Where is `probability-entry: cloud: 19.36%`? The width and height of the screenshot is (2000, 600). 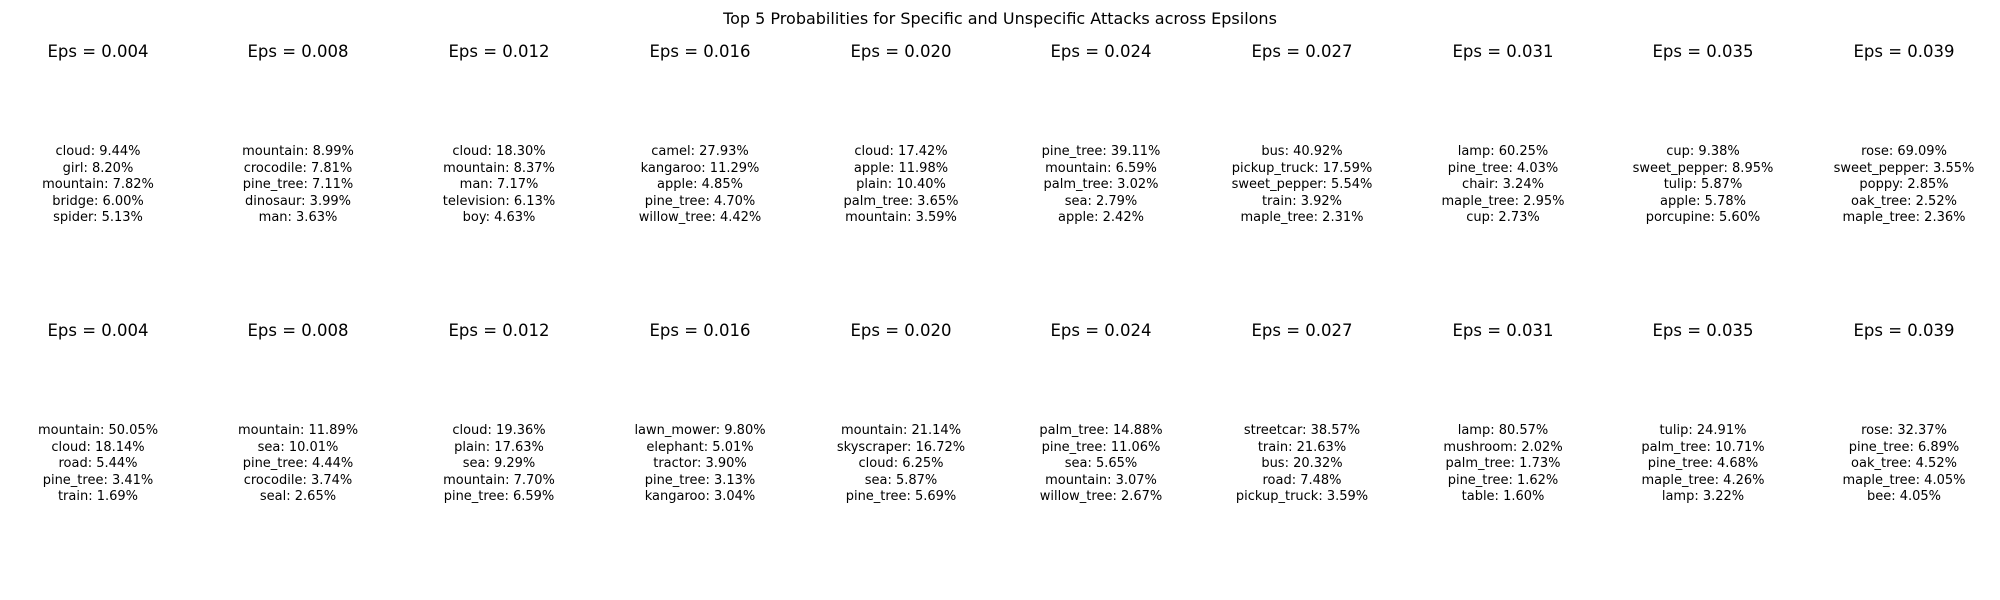 probability-entry: cloud: 19.36% is located at coordinates (499, 430).